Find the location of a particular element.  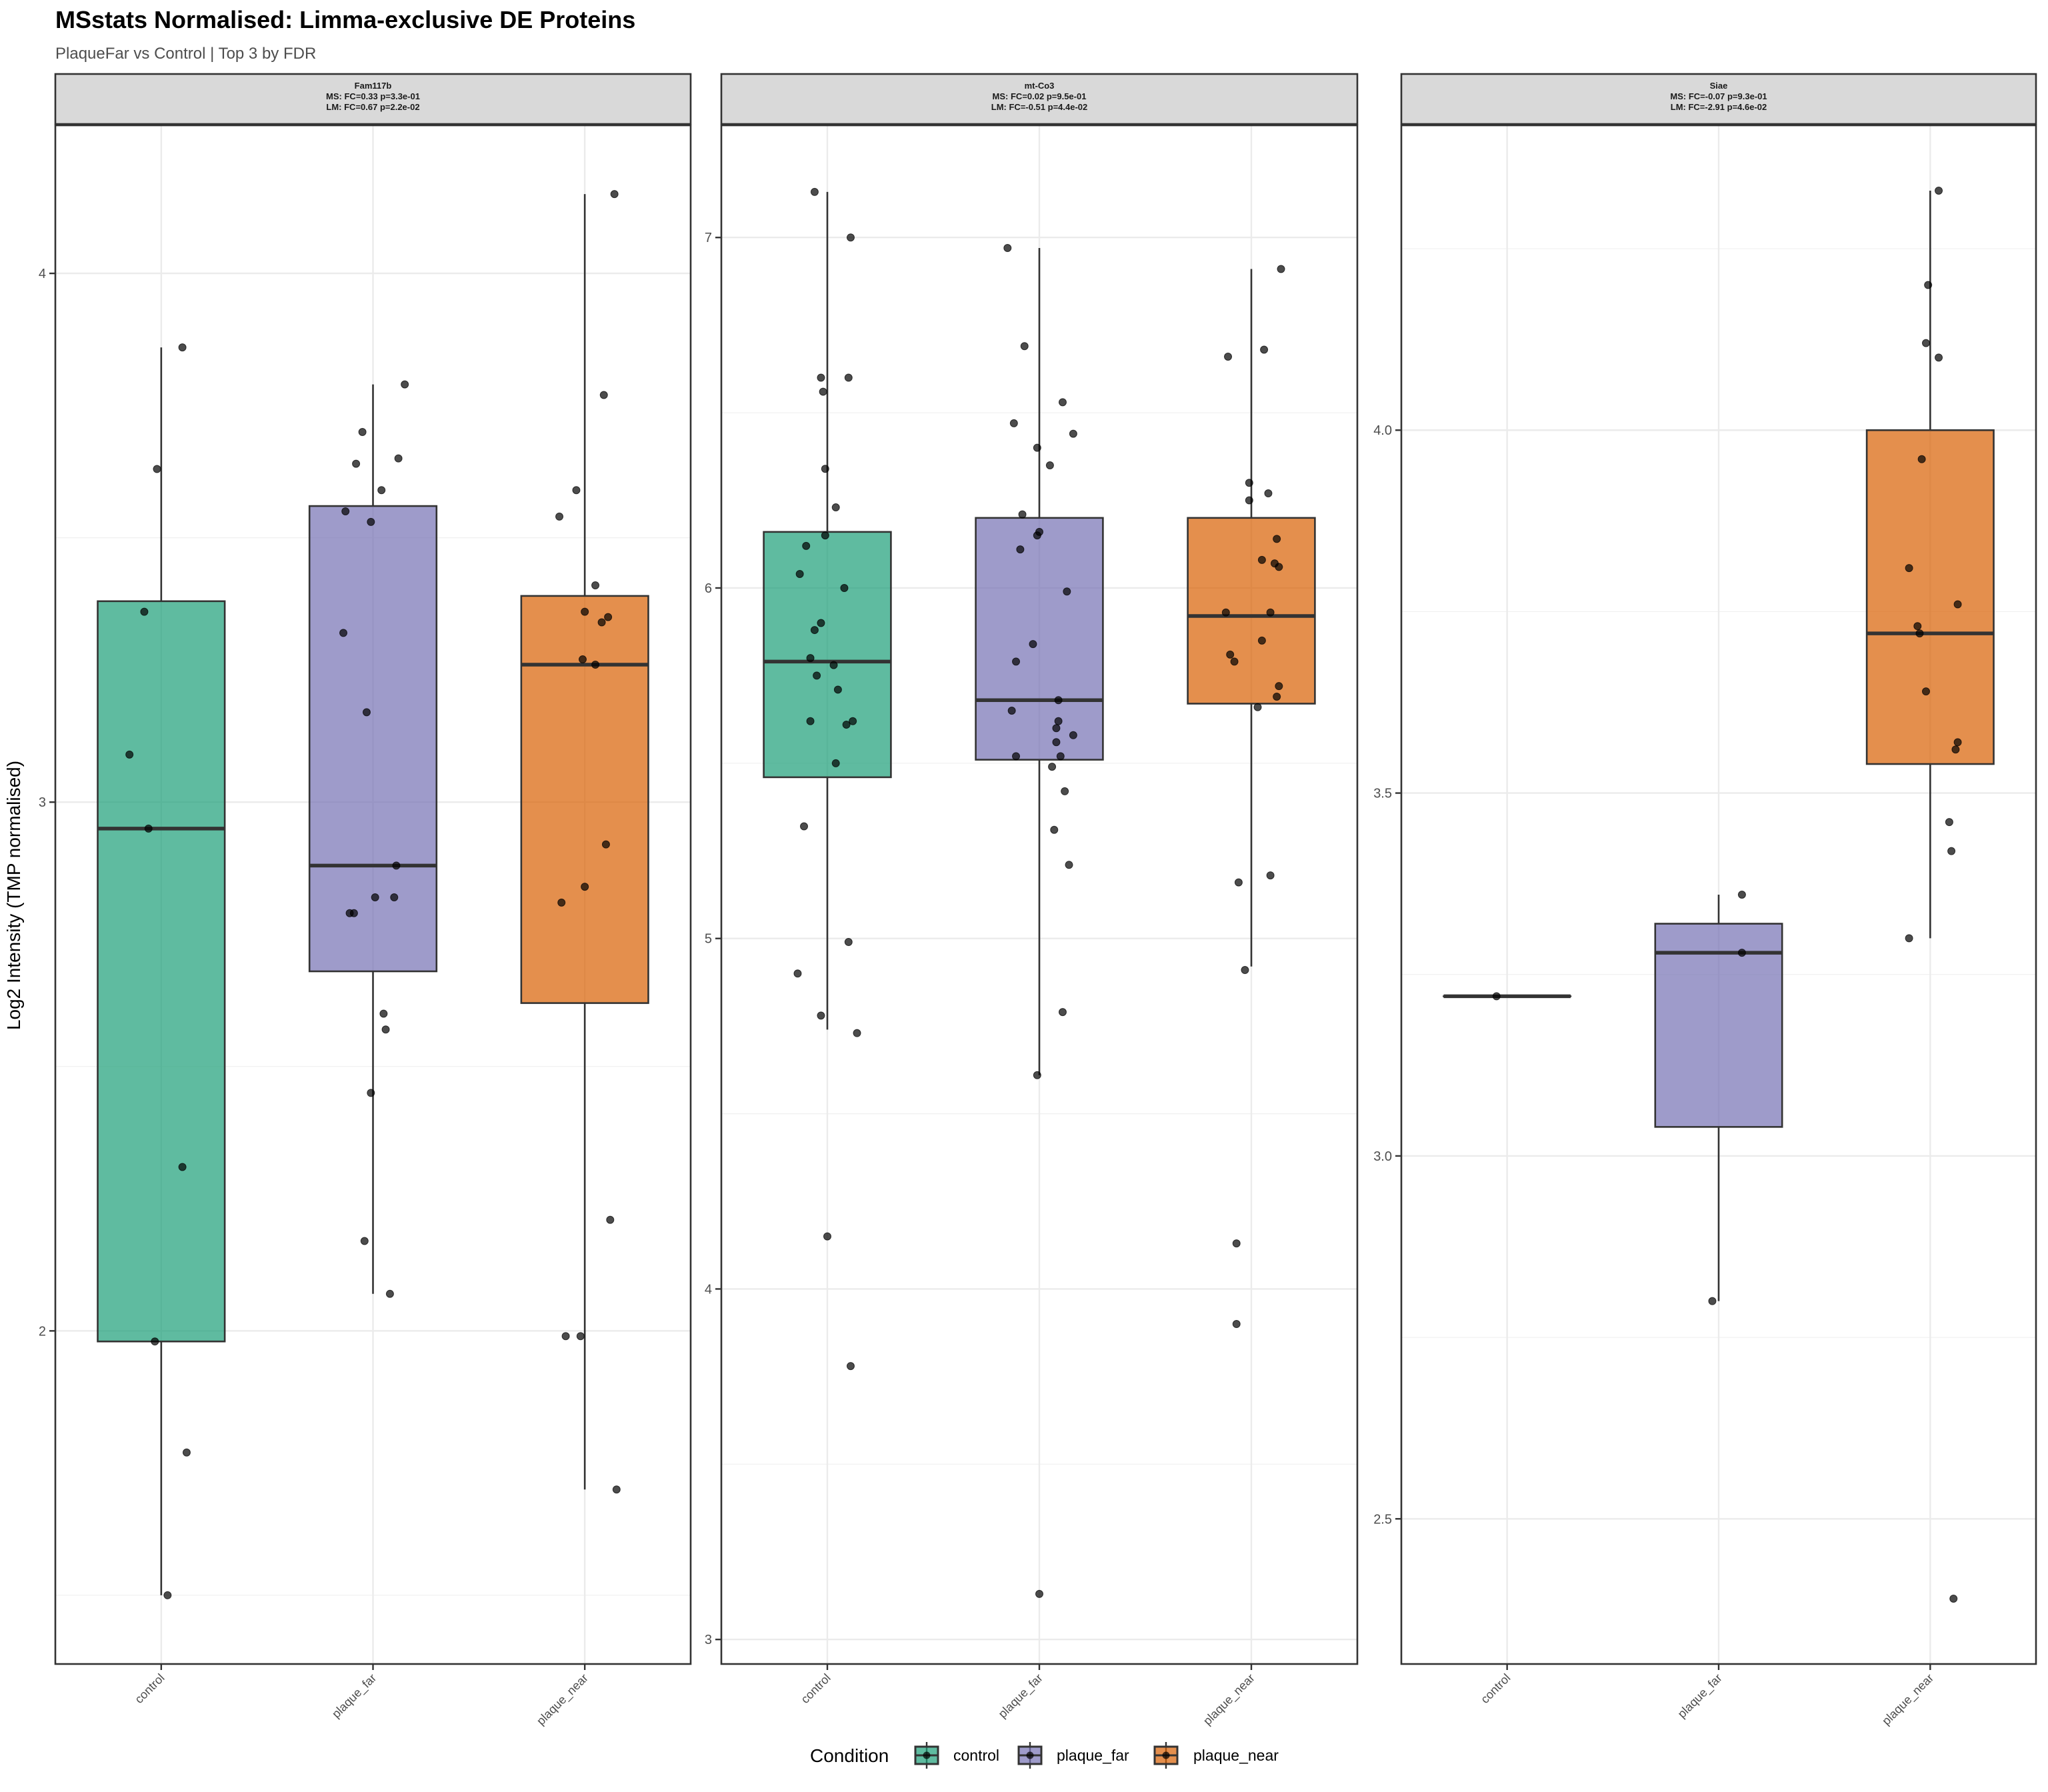

strip-stat-line: LM: FC=-2.91 p=4.6e-02 is located at coordinates (1719, 107).